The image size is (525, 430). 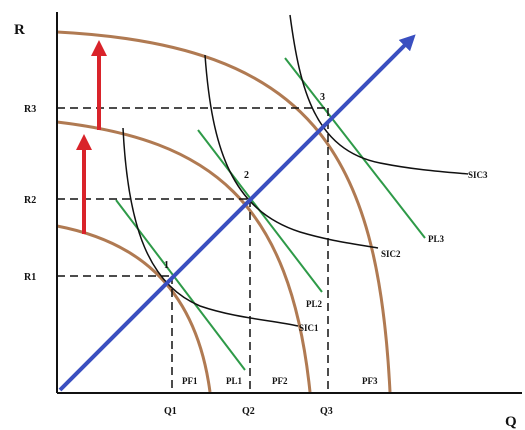 What do you see at coordinates (322, 97) in the screenshot?
I see `point-label-3: 3` at bounding box center [322, 97].